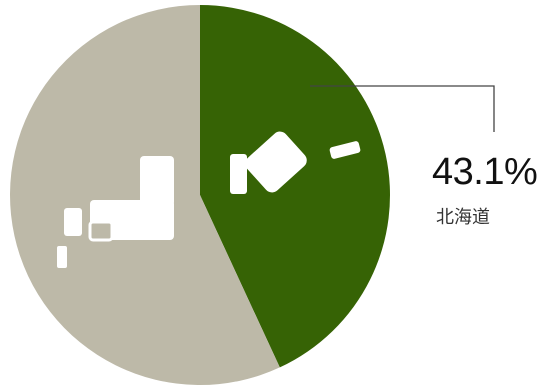 This screenshot has height=387, width=548. Describe the element at coordinates (485, 172) in the screenshot. I see `slice-percentage-label: 43.1%` at that location.